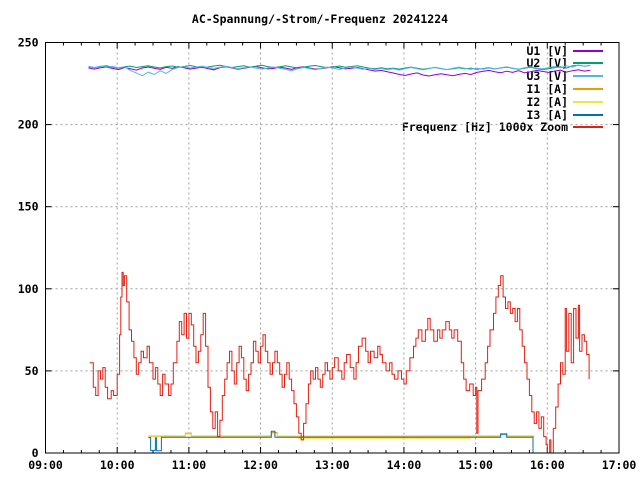 Image resolution: width=640 pixels, height=480 pixels. I want to click on legend-label: I2 [A], so click(547, 101).